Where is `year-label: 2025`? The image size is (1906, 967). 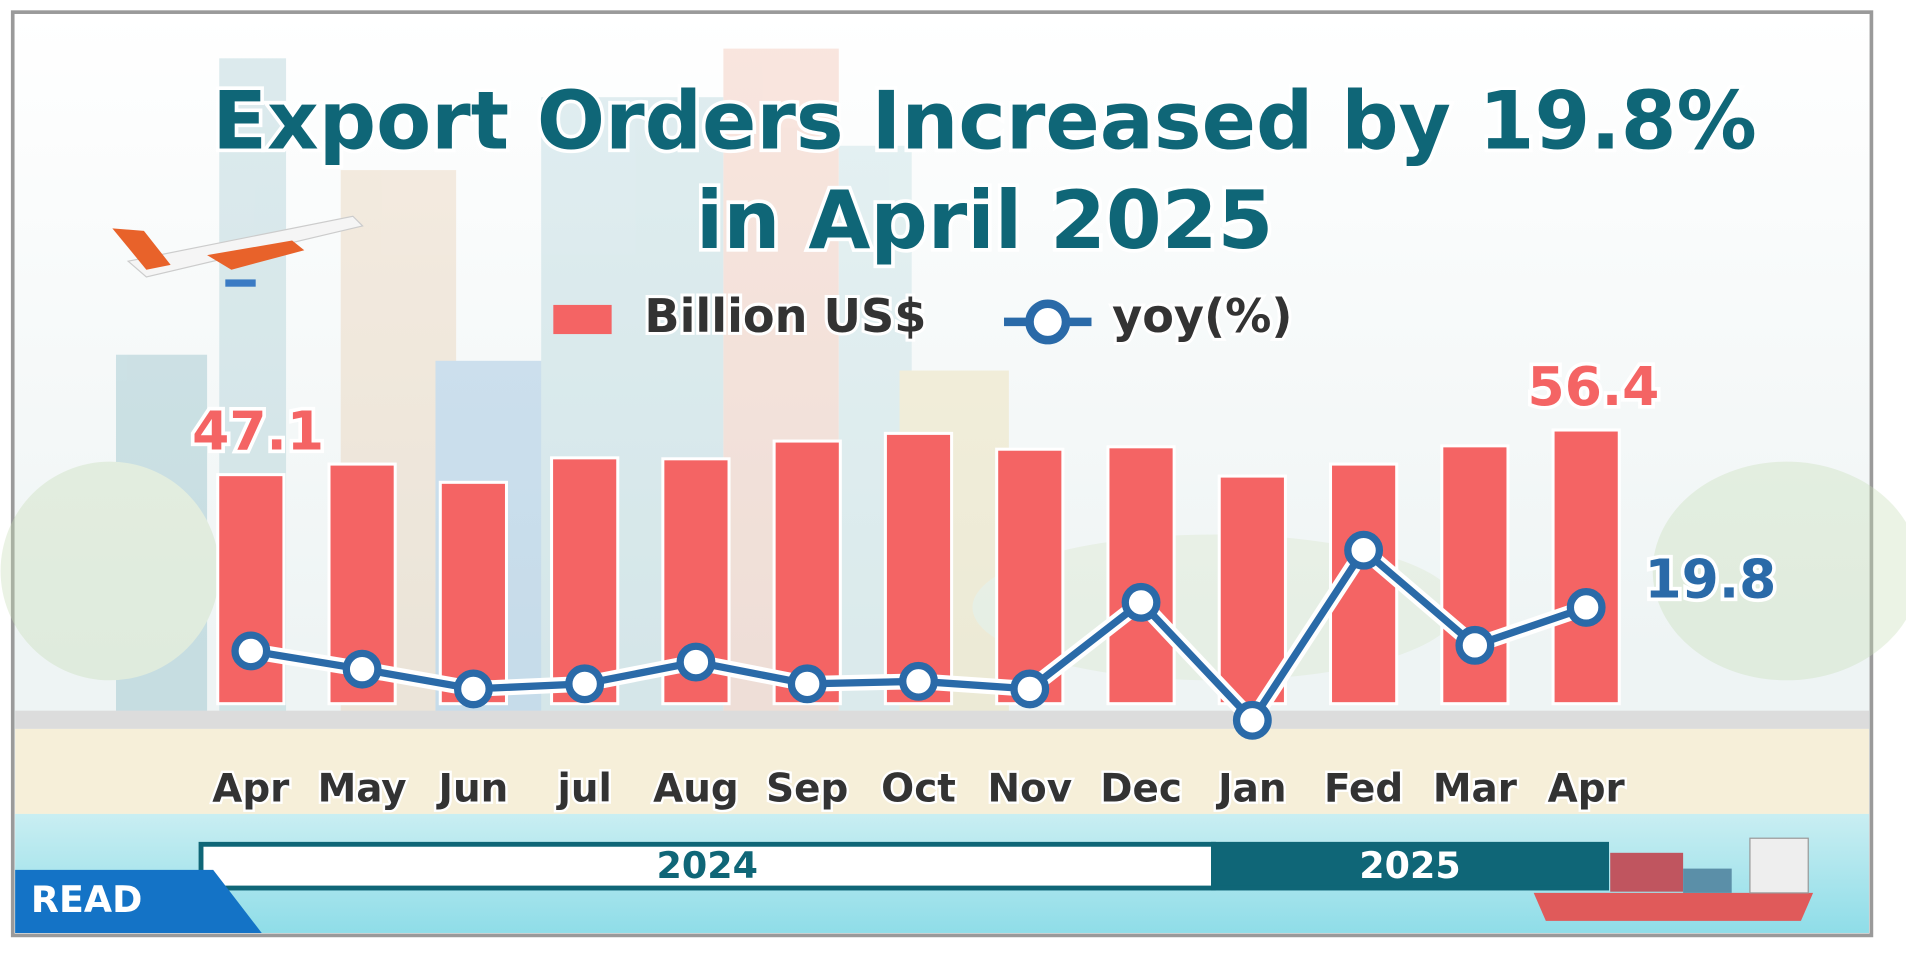 year-label: 2025 is located at coordinates (1409, 865).